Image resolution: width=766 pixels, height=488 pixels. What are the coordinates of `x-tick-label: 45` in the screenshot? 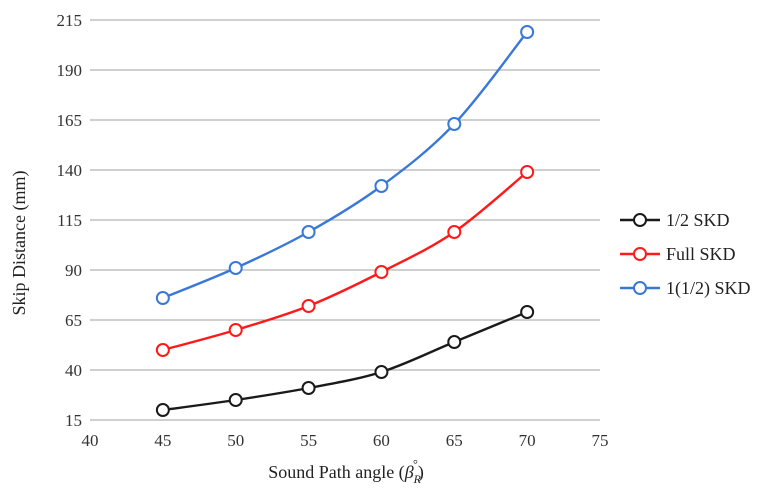 It's located at (162, 440).